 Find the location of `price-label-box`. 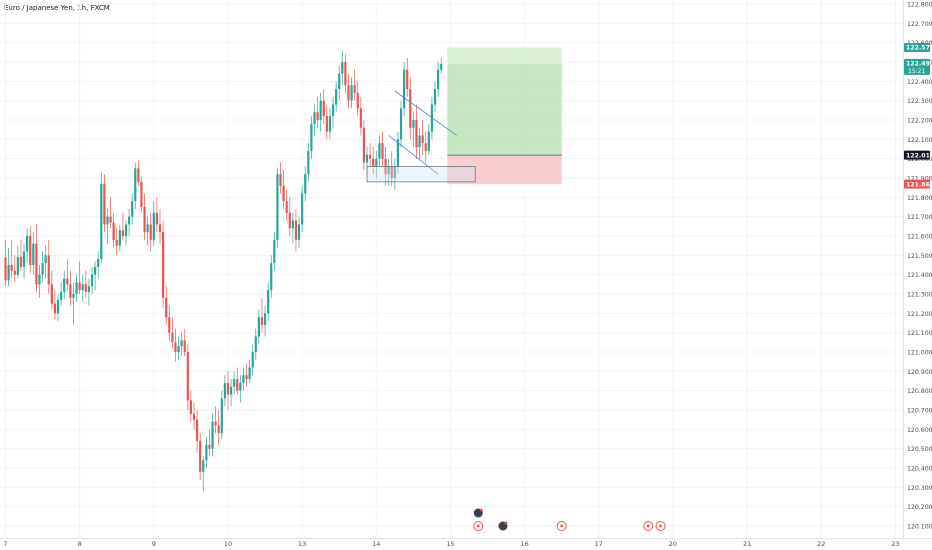

price-label-box is located at coordinates (917, 155).